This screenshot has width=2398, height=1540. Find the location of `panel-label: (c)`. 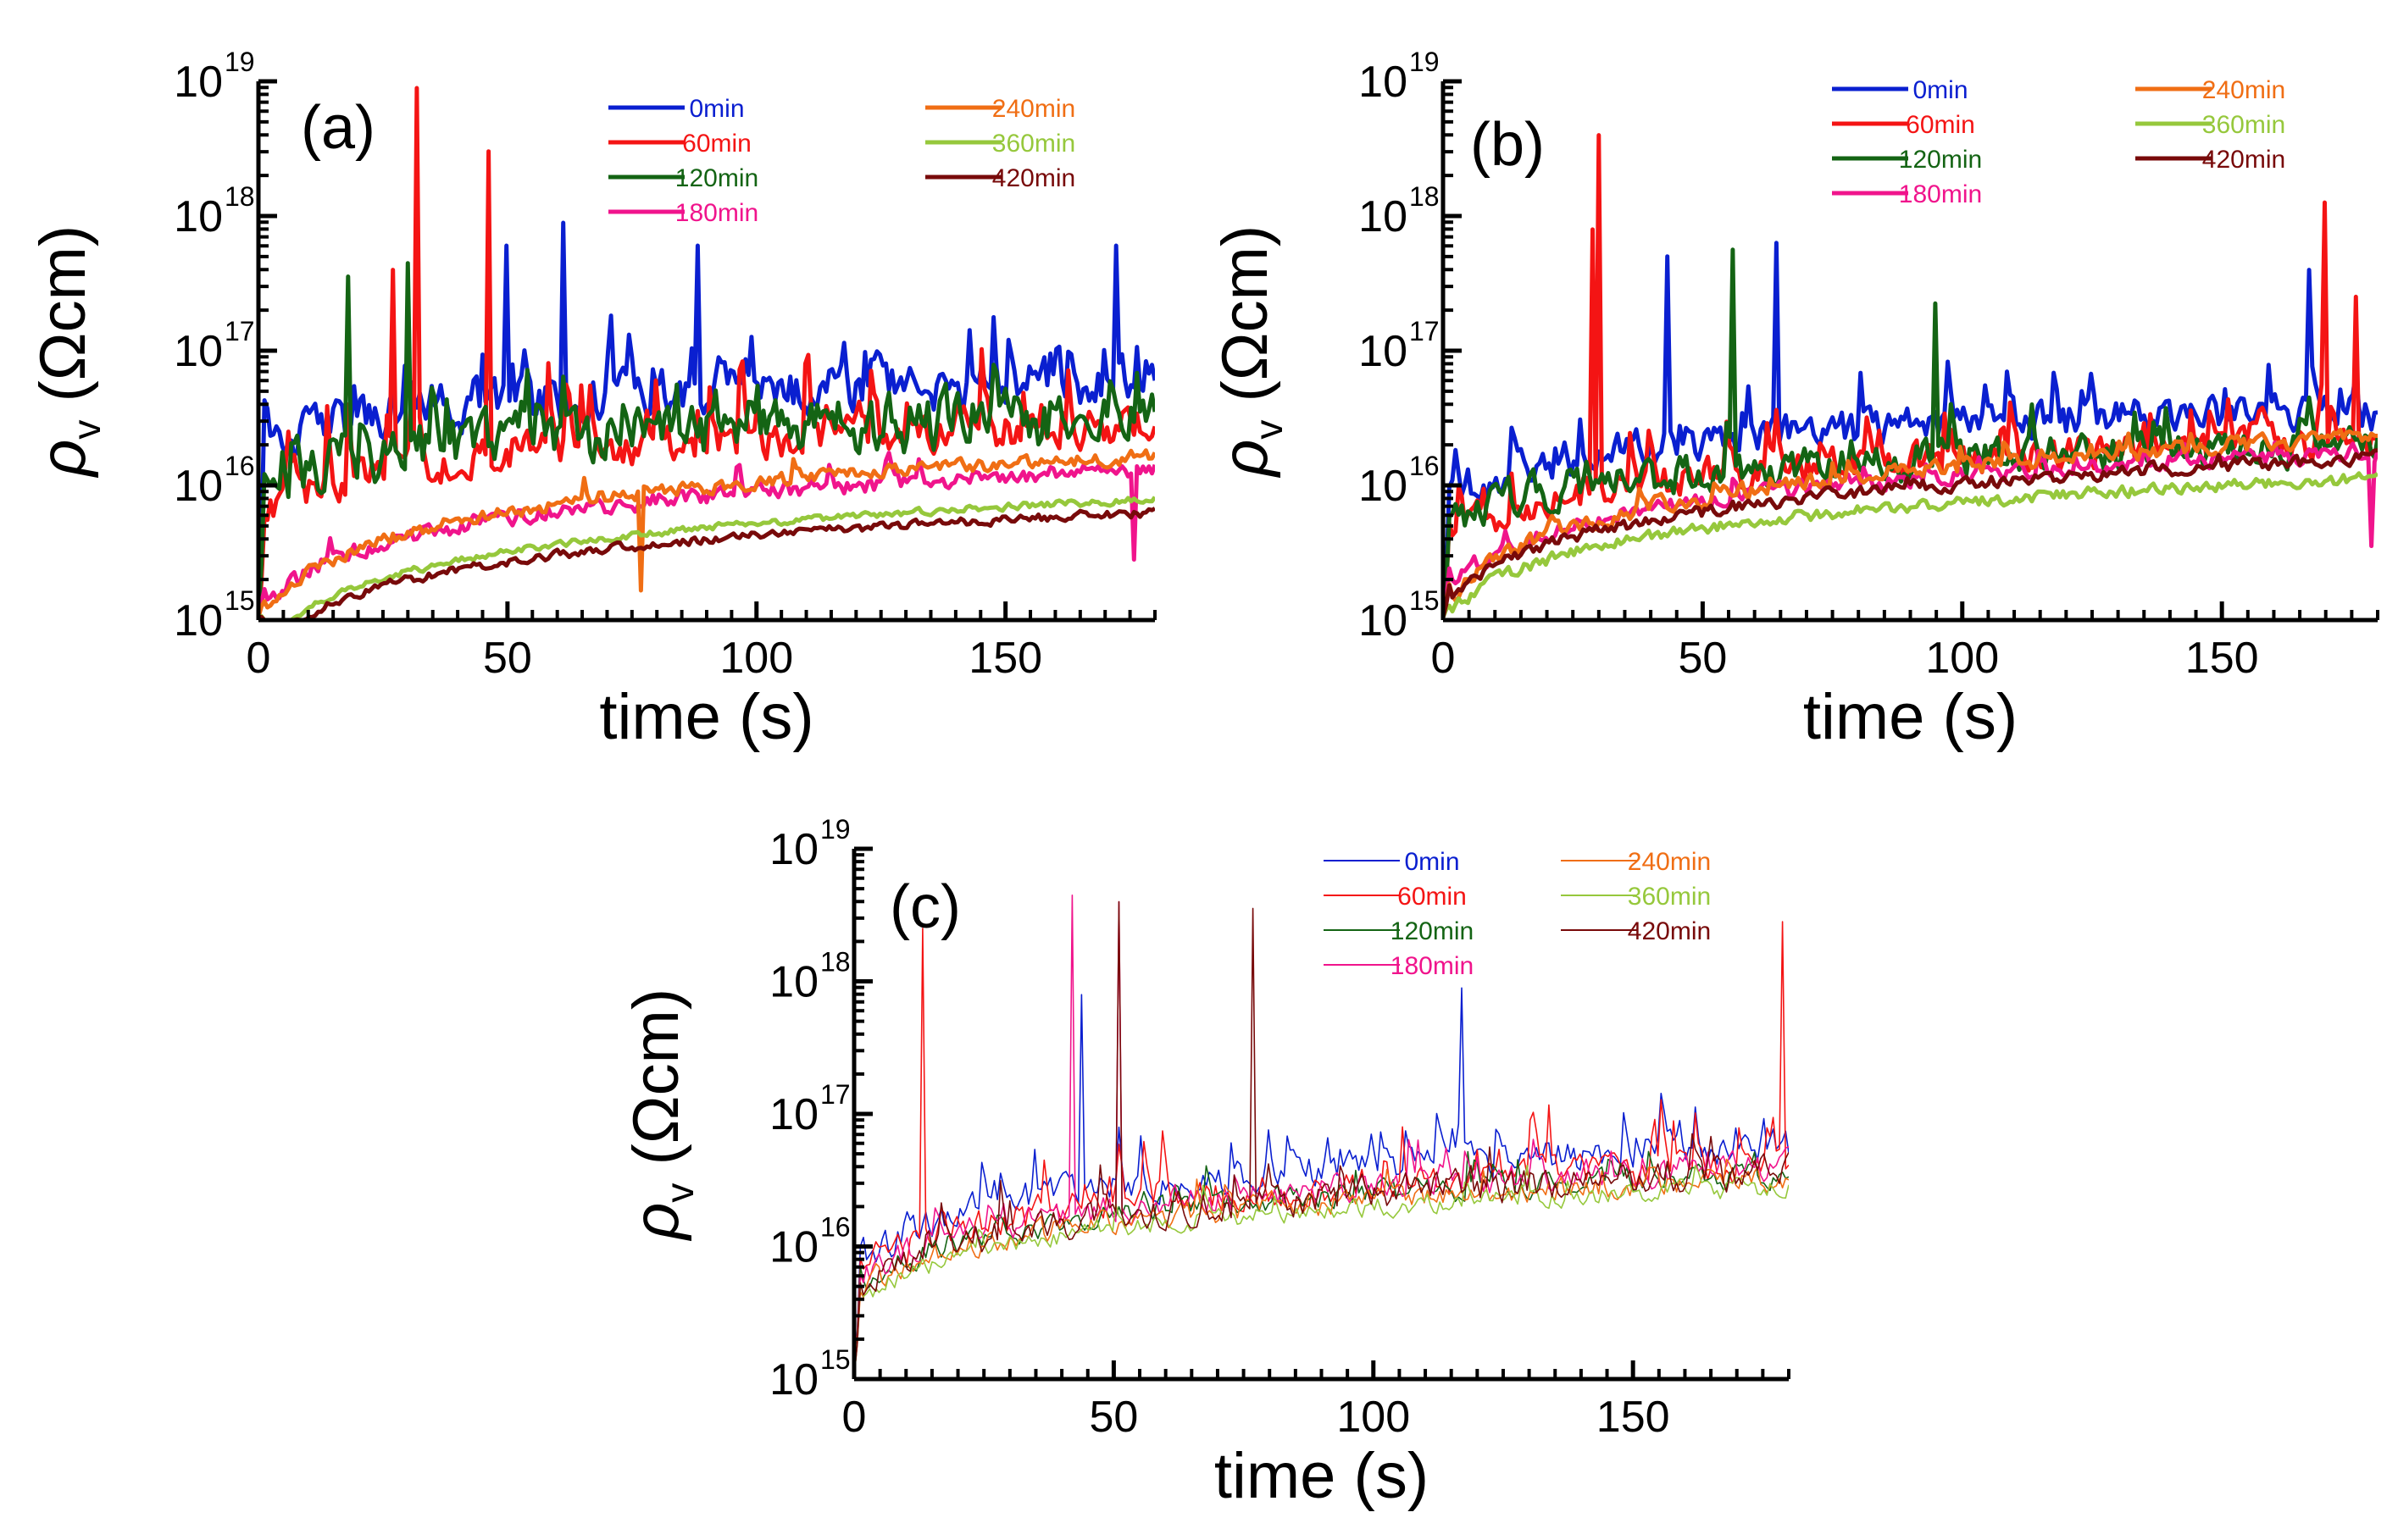

panel-label: (c) is located at coordinates (925, 907).